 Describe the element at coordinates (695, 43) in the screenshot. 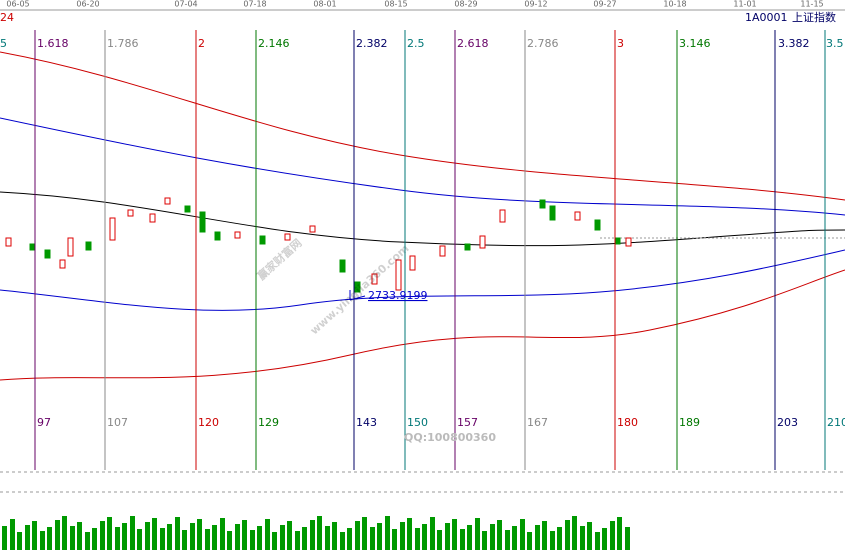

I see `fib-ratio: 3.146` at that location.